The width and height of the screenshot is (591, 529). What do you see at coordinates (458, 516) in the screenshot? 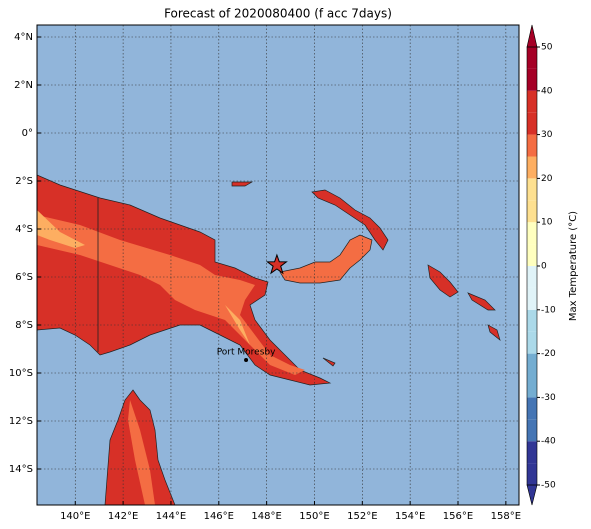
I see `x-tick-label: 156°E` at bounding box center [458, 516].